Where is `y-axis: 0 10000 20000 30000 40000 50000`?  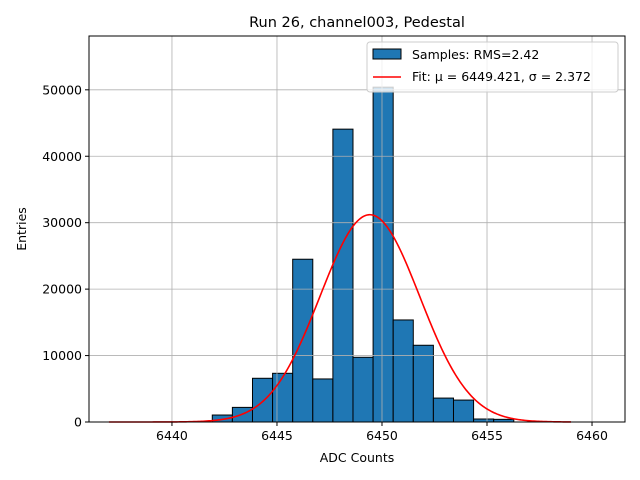
y-axis: 0 10000 20000 30000 40000 50000 is located at coordinates (65, 256).